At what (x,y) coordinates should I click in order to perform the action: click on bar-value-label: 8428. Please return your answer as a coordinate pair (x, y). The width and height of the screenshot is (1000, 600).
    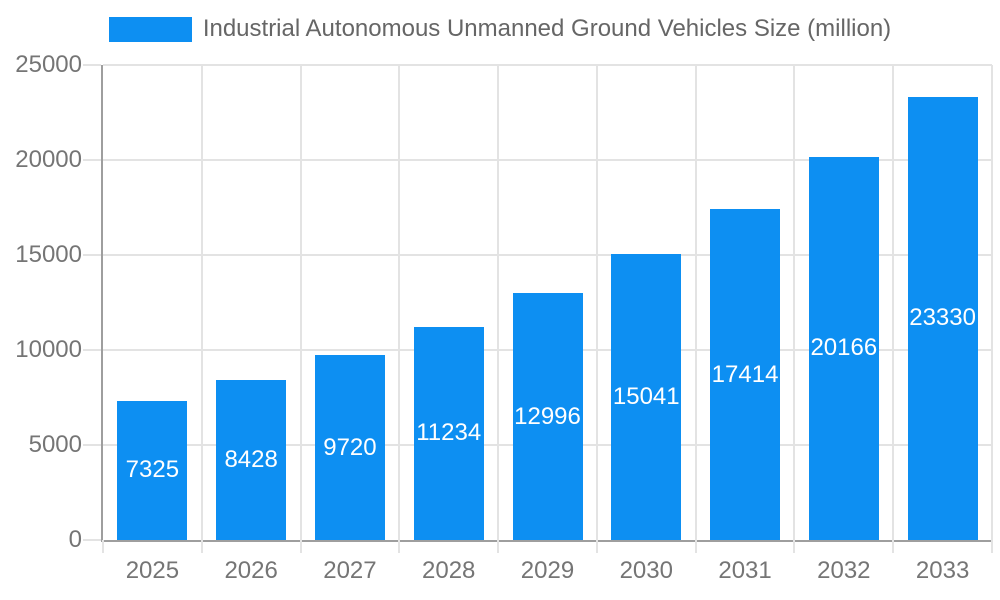
    Looking at the image, I should click on (251, 459).